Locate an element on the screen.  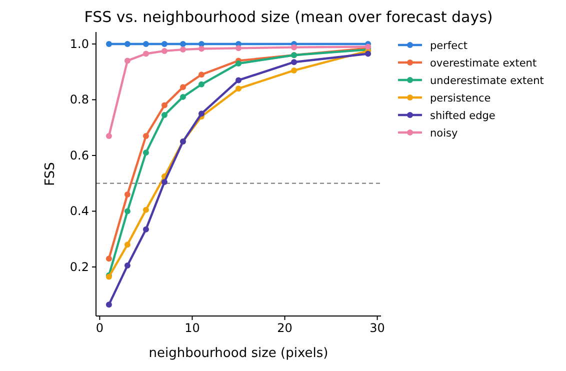
legend-label: underestimate extent is located at coordinates (487, 81).